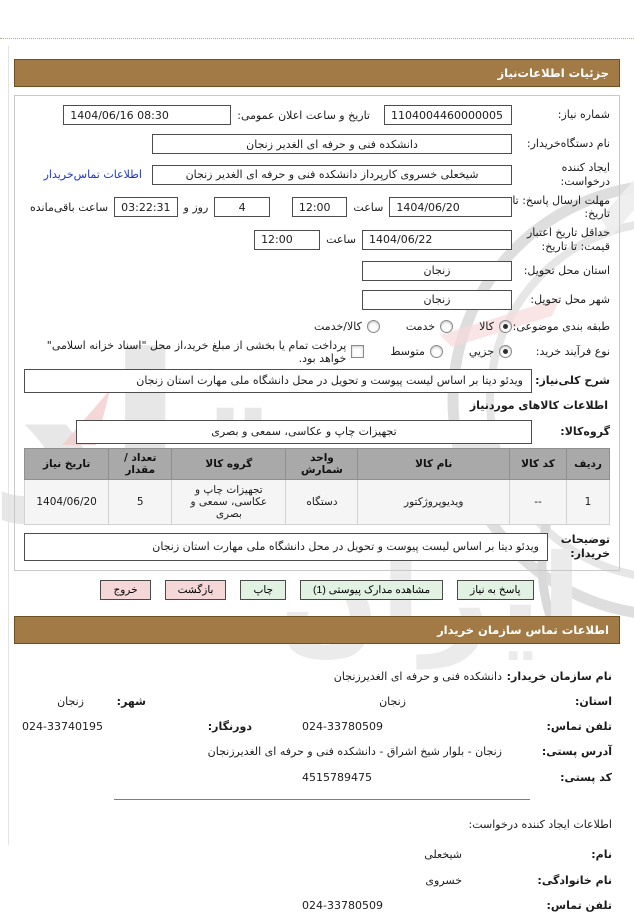  Describe the element at coordinates (561, 144) in the screenshot. I see `buyer-org-label: نام دستگاه‌خریدار:` at that location.